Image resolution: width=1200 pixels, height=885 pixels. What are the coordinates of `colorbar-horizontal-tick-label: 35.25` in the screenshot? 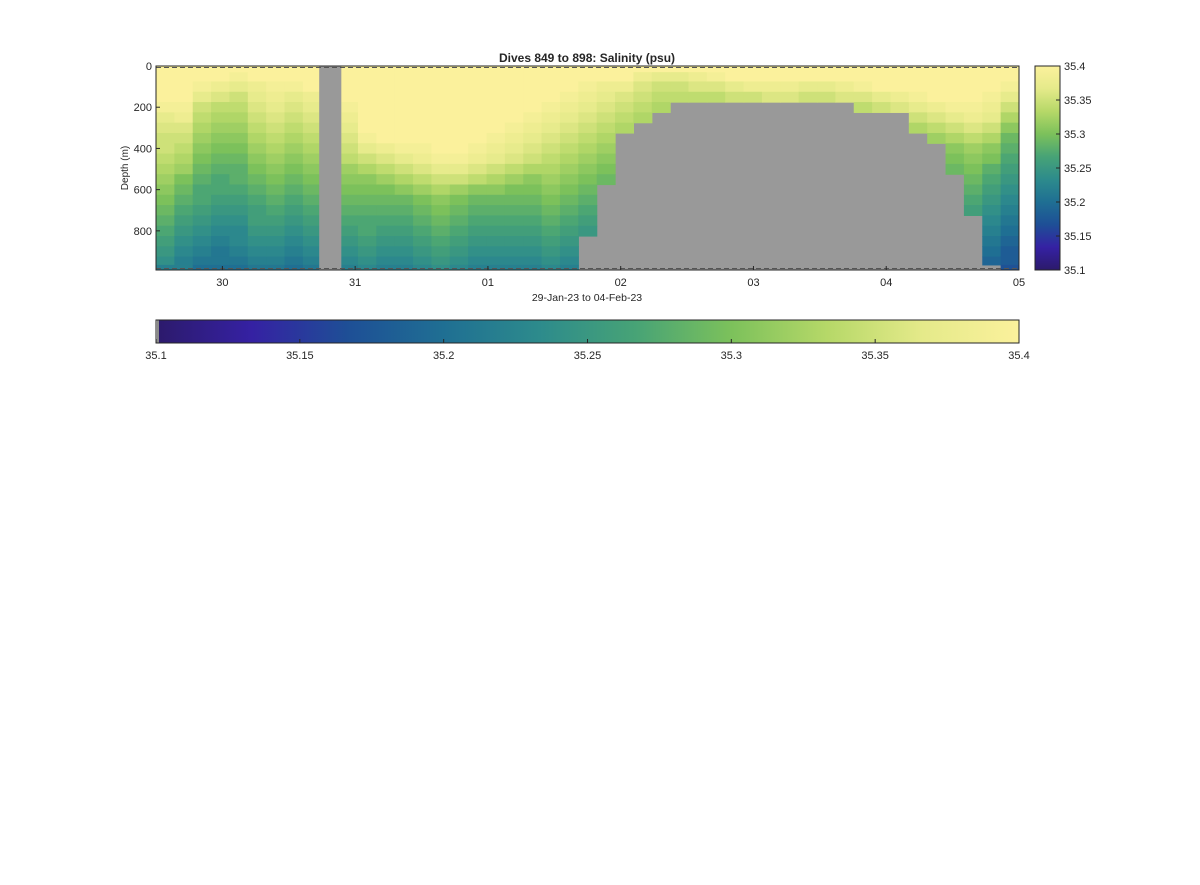 It's located at (588, 356).